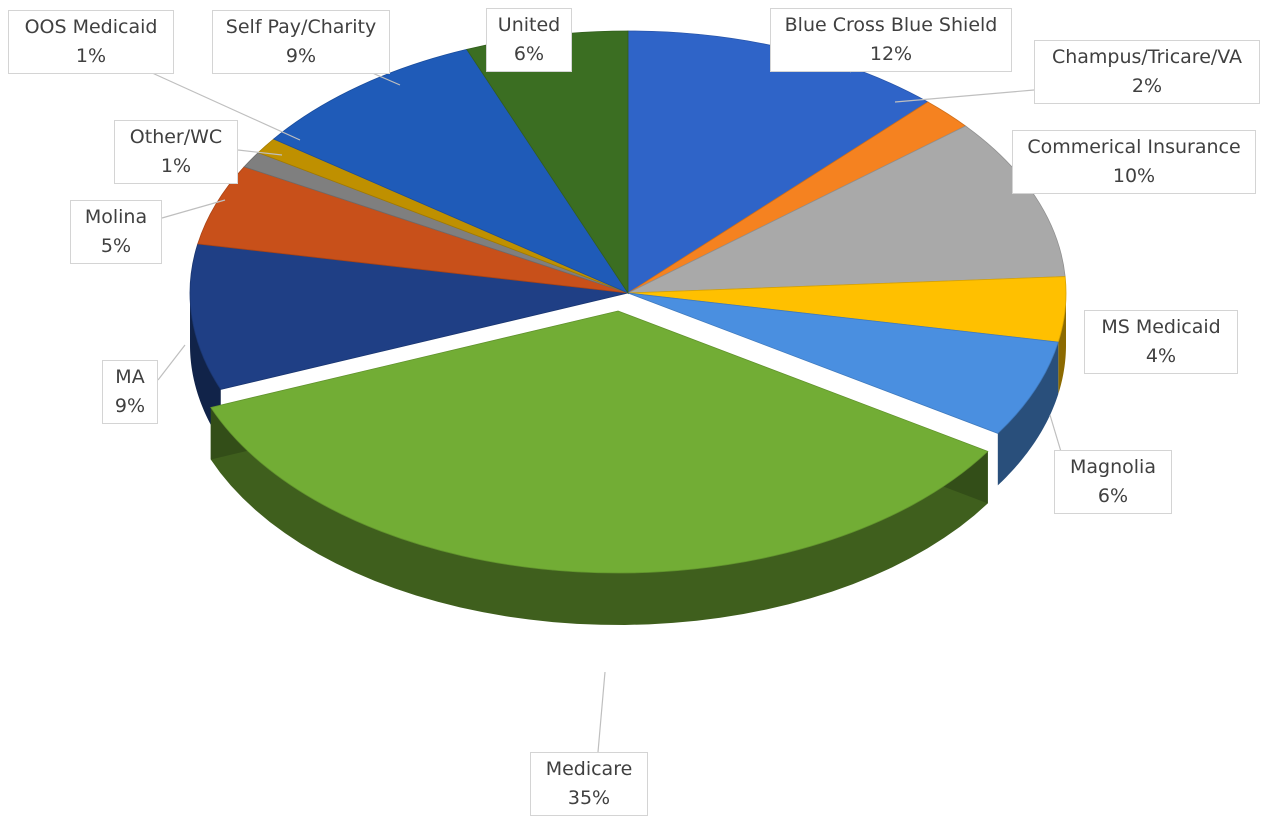 The width and height of the screenshot is (1266, 816). Describe the element at coordinates (846, 209) in the screenshot. I see `pie-slice-commerical-insurance` at that location.